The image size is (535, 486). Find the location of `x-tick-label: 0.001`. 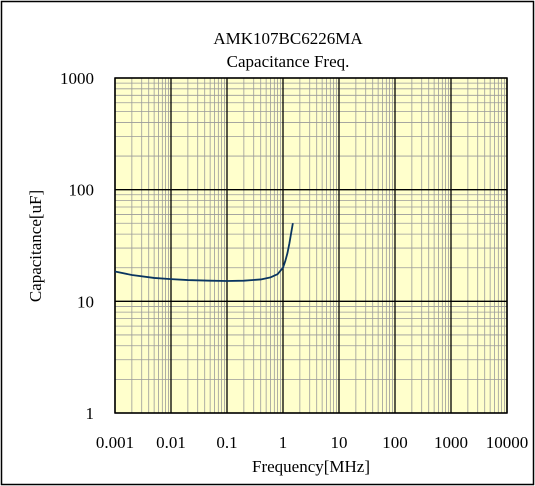

x-tick-label: 0.001 is located at coordinates (115, 442).